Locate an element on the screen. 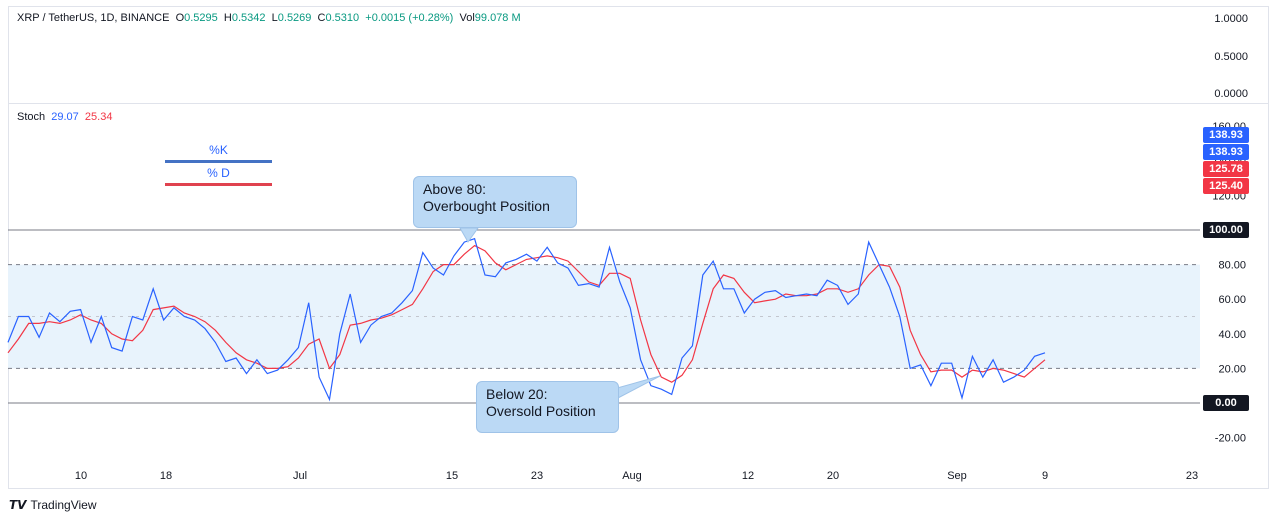 The width and height of the screenshot is (1281, 519). d-value-badge: 125.78 is located at coordinates (1226, 169).